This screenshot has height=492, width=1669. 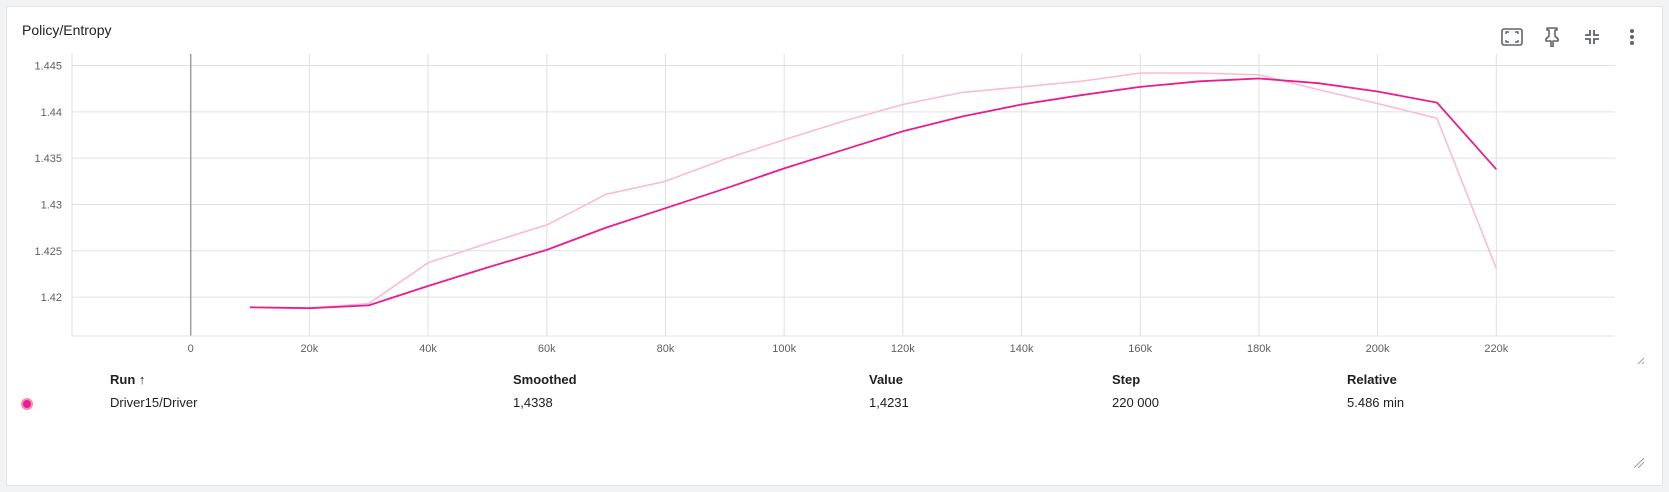 What do you see at coordinates (67, 30) in the screenshot?
I see `card-title: Policy/Entropy` at bounding box center [67, 30].